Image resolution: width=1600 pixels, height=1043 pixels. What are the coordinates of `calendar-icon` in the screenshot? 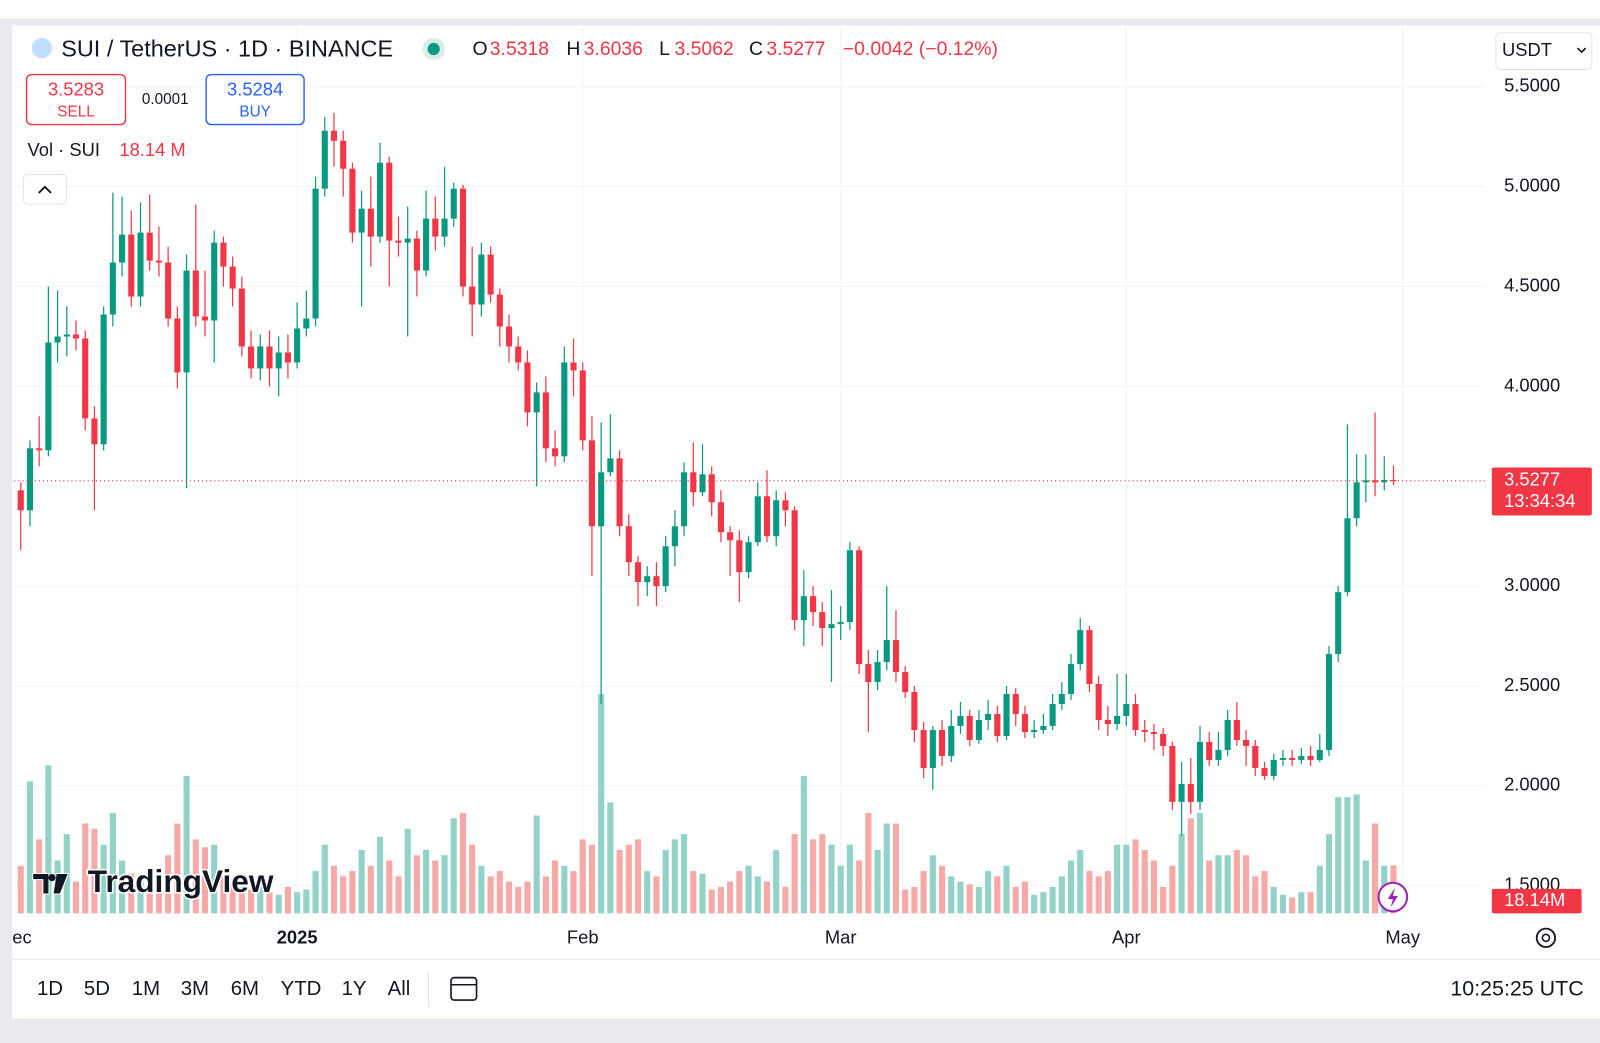 It's located at (464, 988).